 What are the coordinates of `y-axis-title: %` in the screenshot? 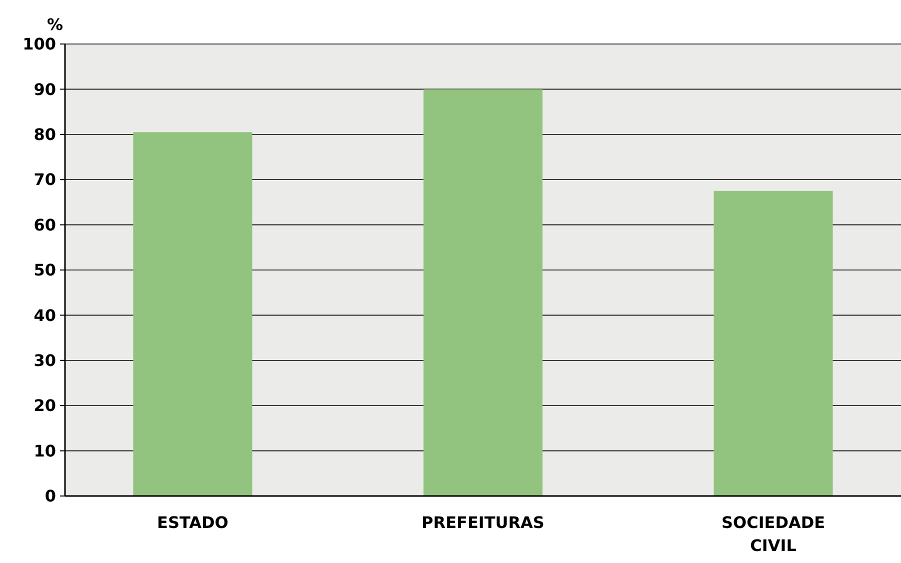 It's located at (55, 24).